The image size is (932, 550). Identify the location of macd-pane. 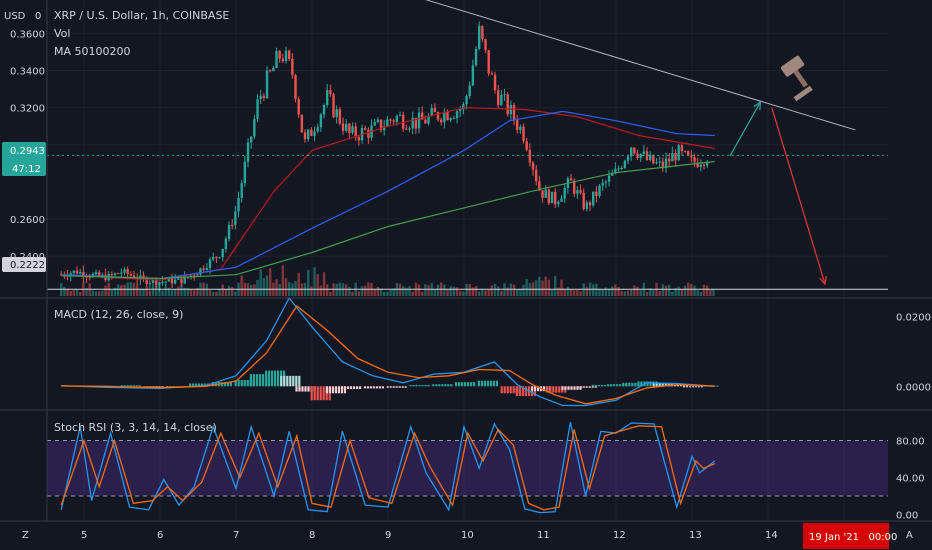
(390, 351).